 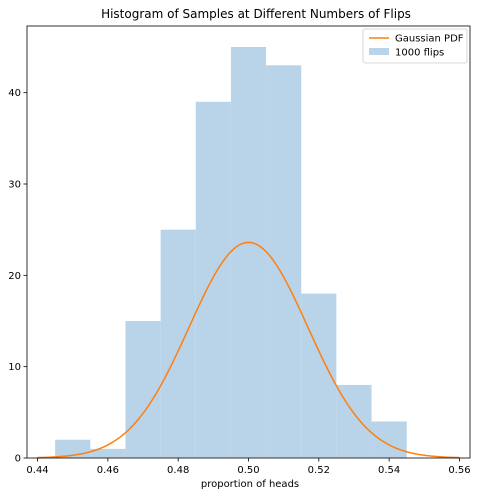 I want to click on y-tick-label-2: 20, so click(x=14, y=276).